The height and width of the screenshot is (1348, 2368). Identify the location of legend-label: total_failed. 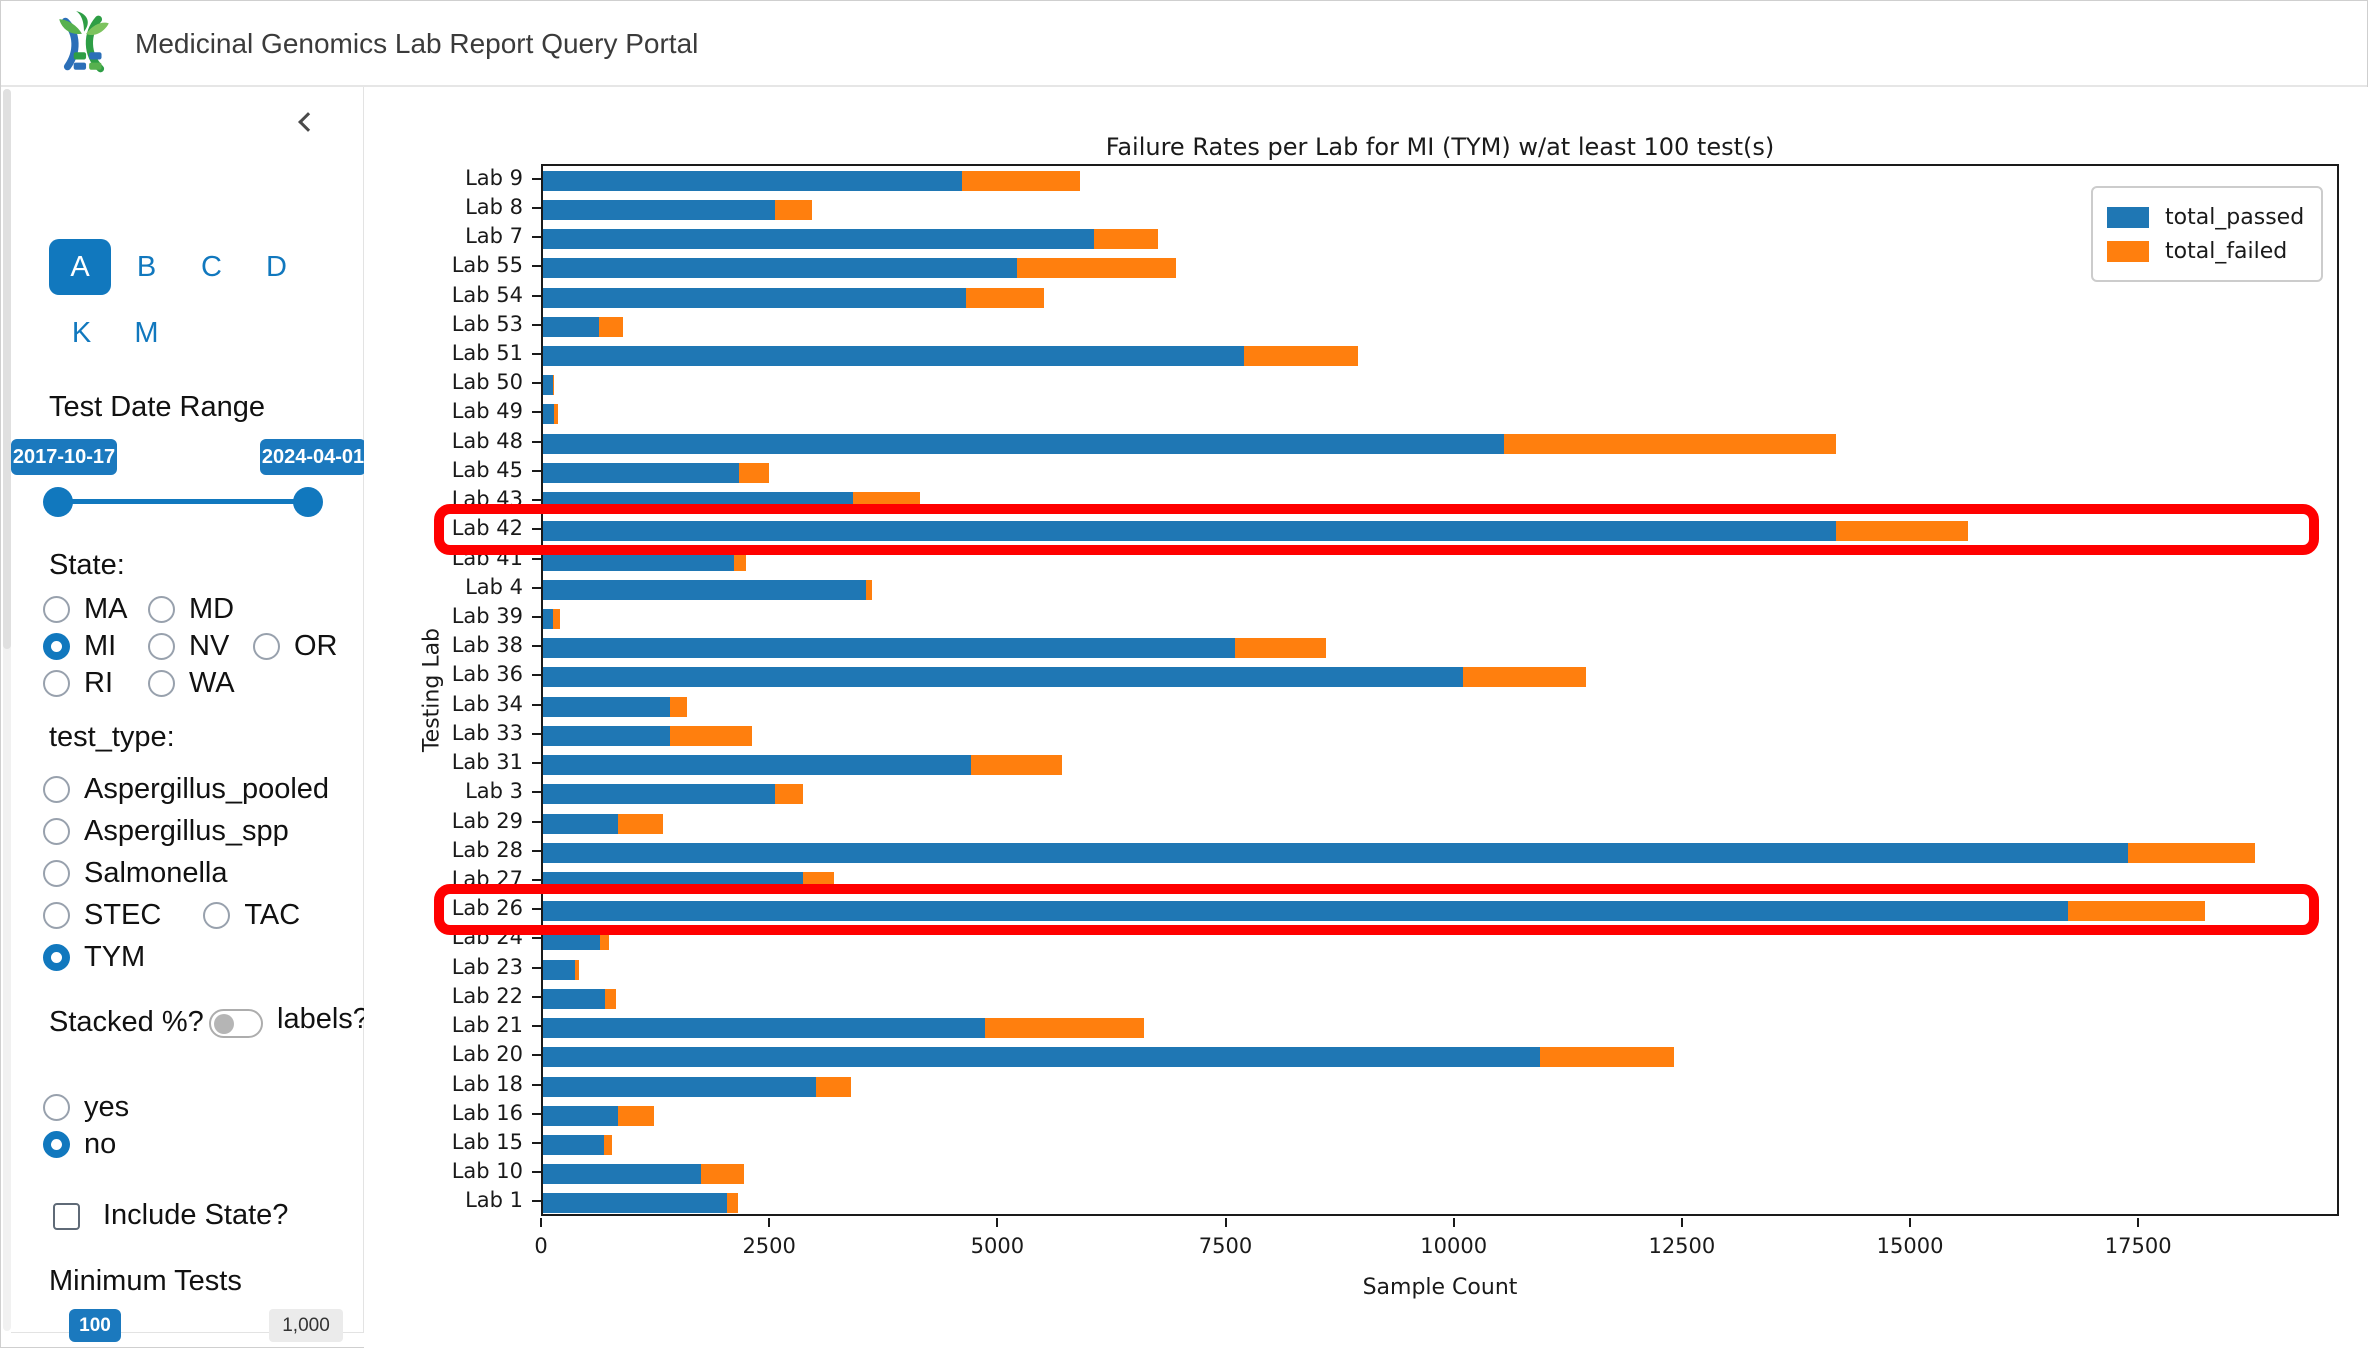
(2226, 251).